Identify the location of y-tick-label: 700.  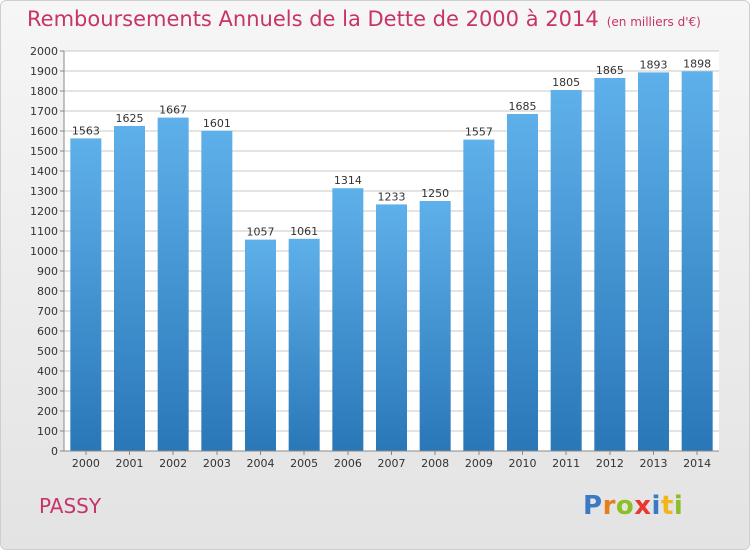
(47, 311).